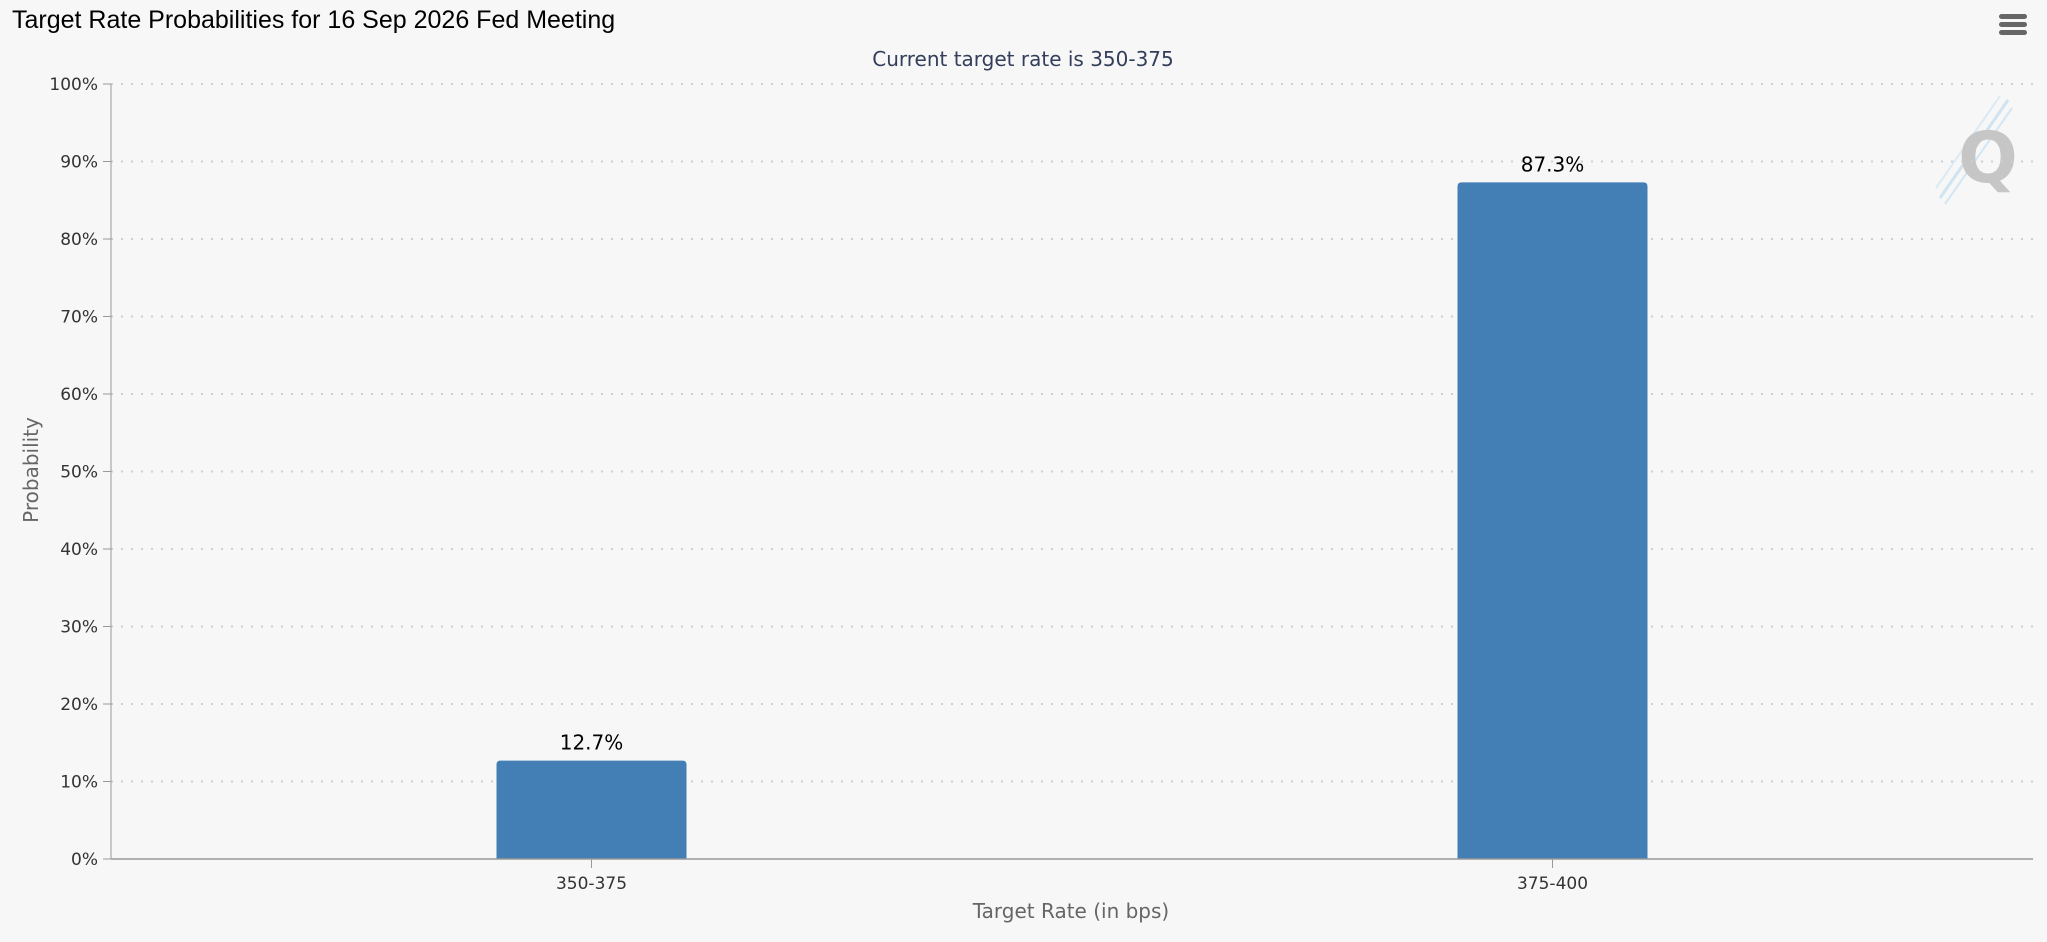  I want to click on y-tick-label: 10%, so click(79, 783).